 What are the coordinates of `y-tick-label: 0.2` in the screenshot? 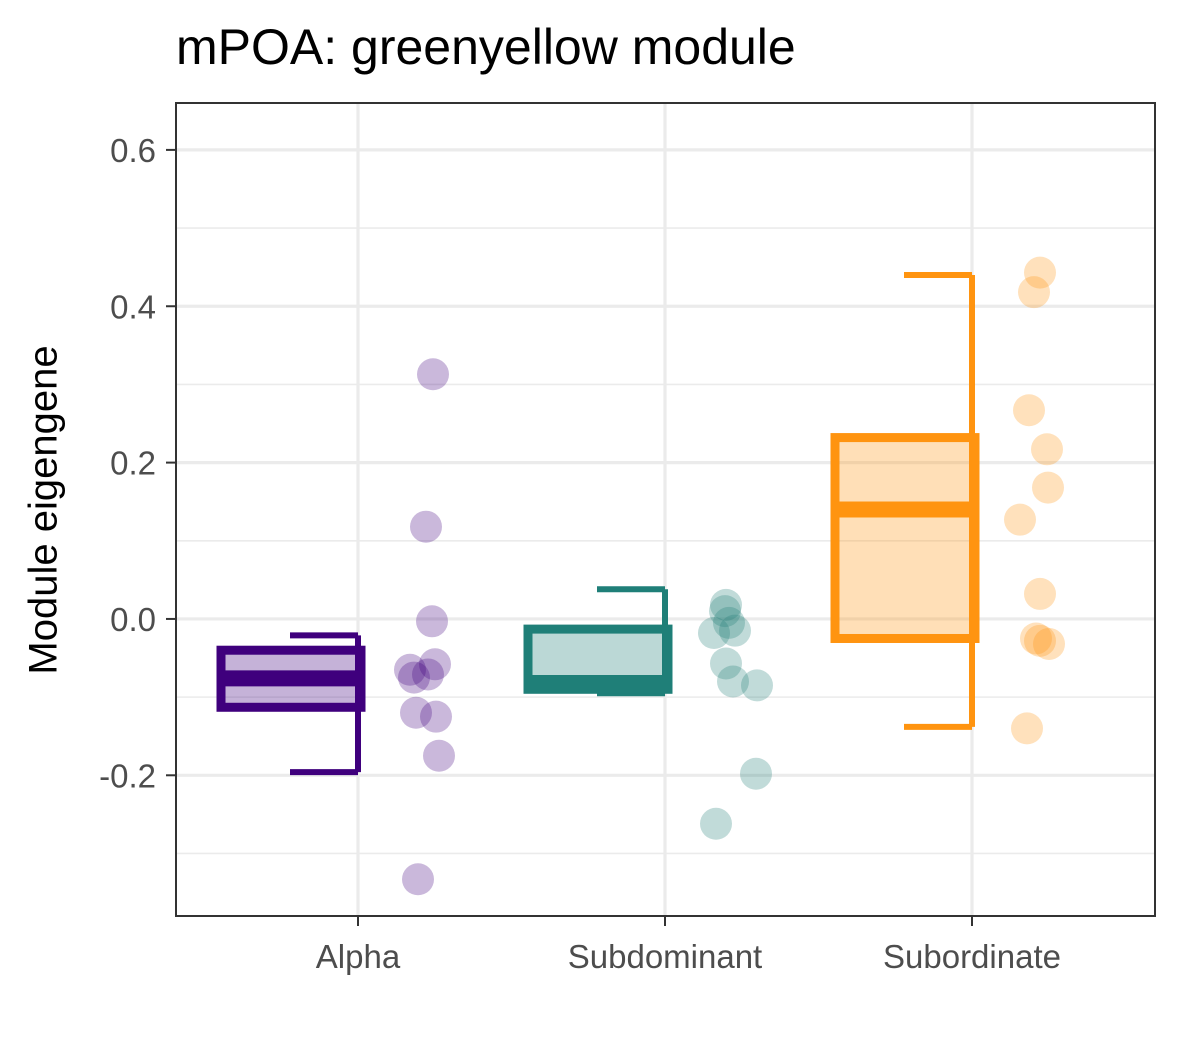 It's located at (133, 463).